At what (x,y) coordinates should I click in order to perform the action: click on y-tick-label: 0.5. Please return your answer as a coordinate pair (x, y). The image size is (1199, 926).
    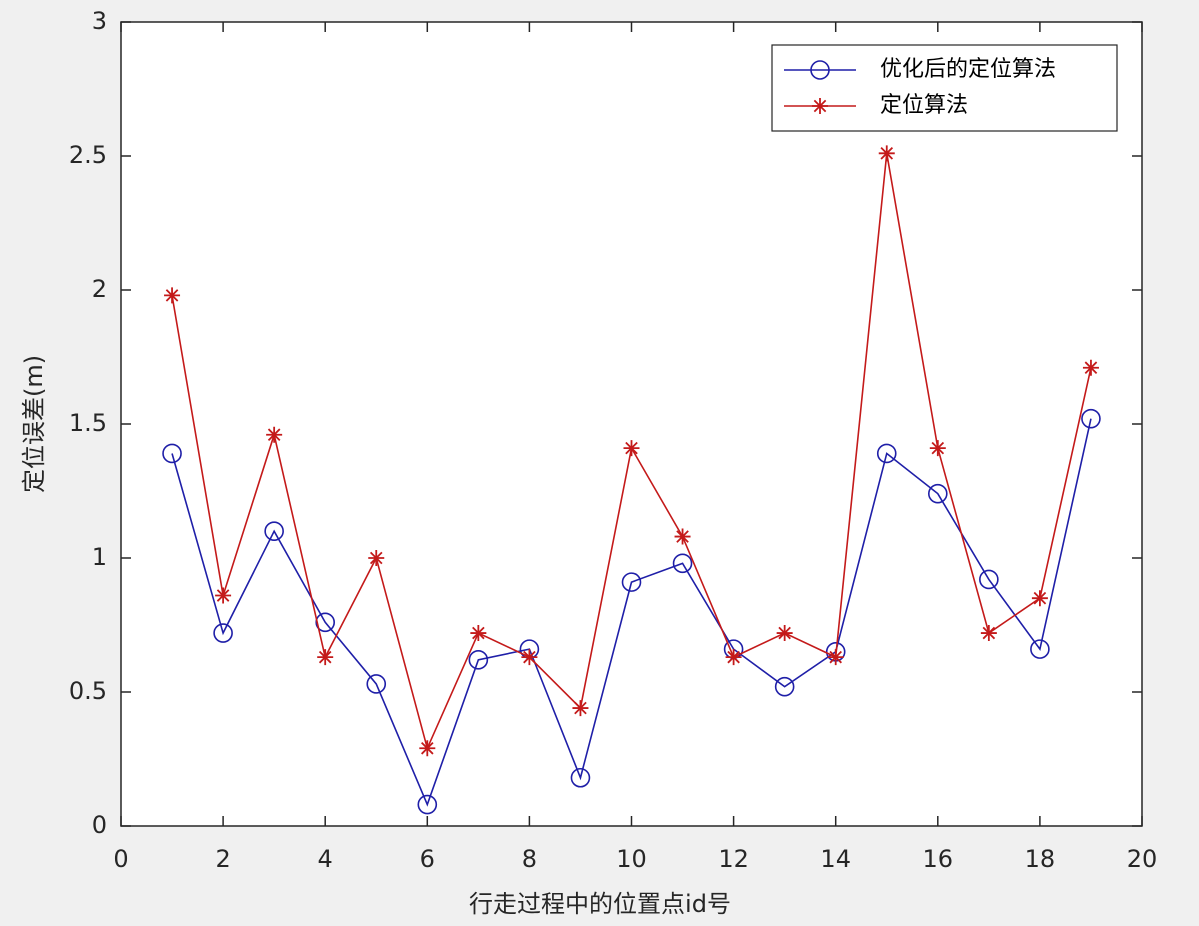
    Looking at the image, I should click on (88, 691).